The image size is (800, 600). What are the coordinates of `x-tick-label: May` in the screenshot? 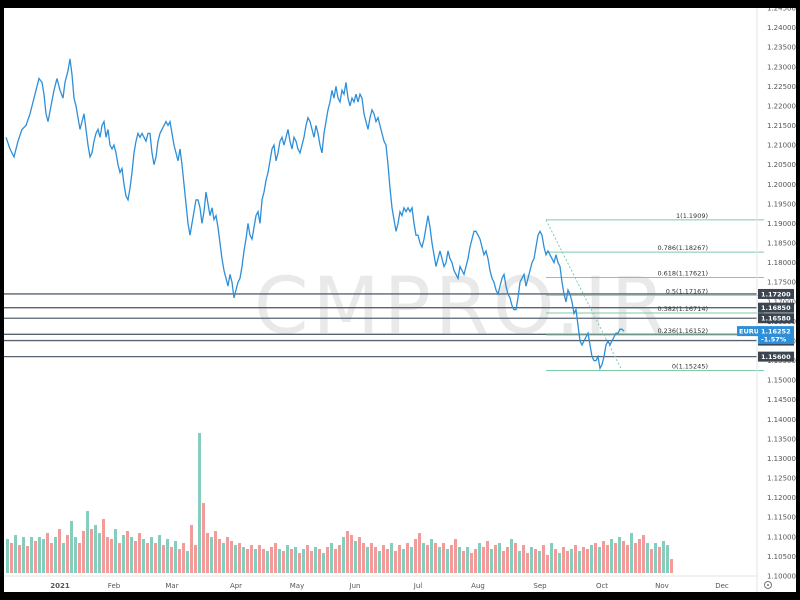 It's located at (297, 586).